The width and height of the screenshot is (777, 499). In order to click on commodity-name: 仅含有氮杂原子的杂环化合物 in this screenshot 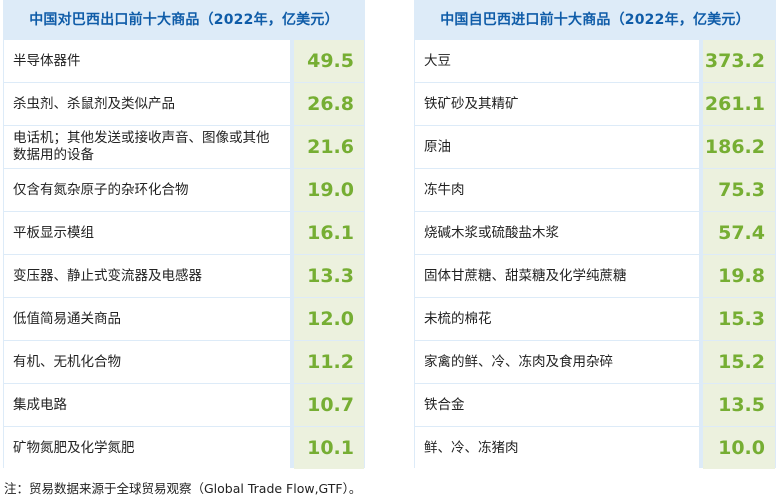, I will do `click(147, 190)`.